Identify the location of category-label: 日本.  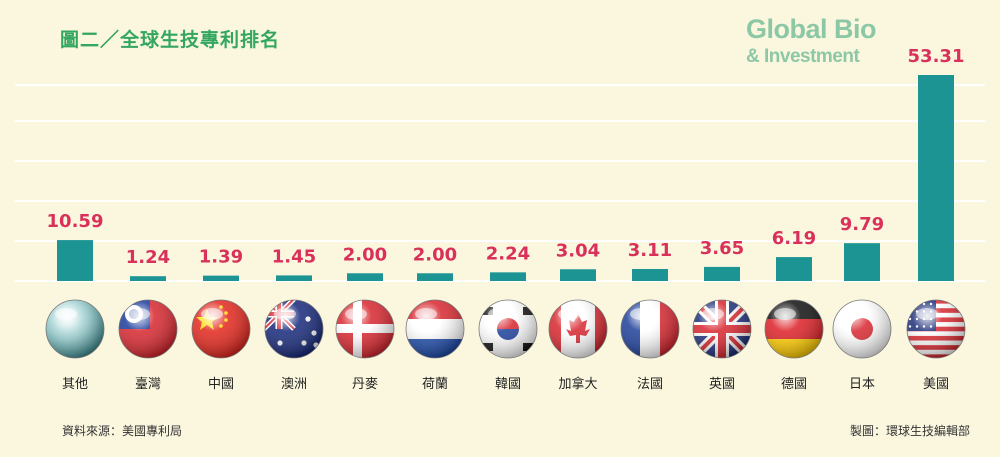
(862, 384).